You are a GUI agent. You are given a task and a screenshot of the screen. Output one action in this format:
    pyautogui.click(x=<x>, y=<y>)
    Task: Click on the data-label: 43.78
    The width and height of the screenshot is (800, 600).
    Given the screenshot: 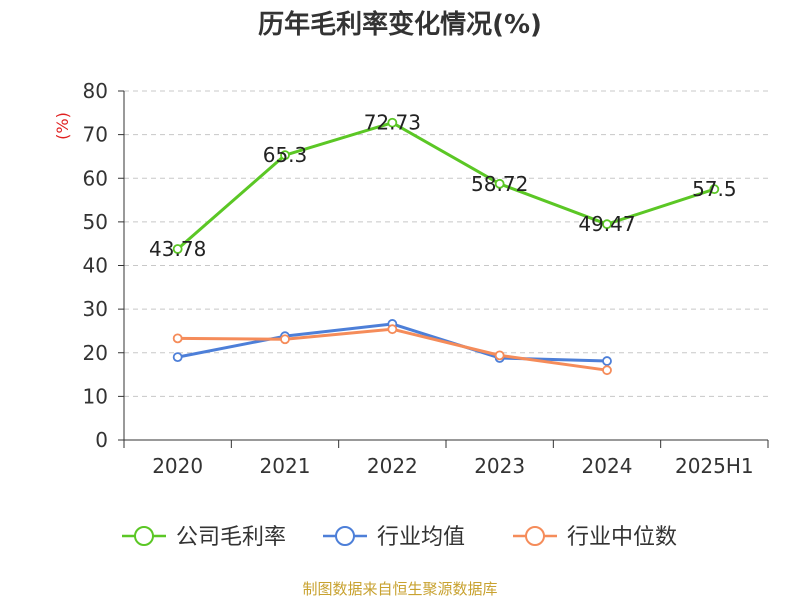 What is the action you would take?
    pyautogui.click(x=177, y=249)
    